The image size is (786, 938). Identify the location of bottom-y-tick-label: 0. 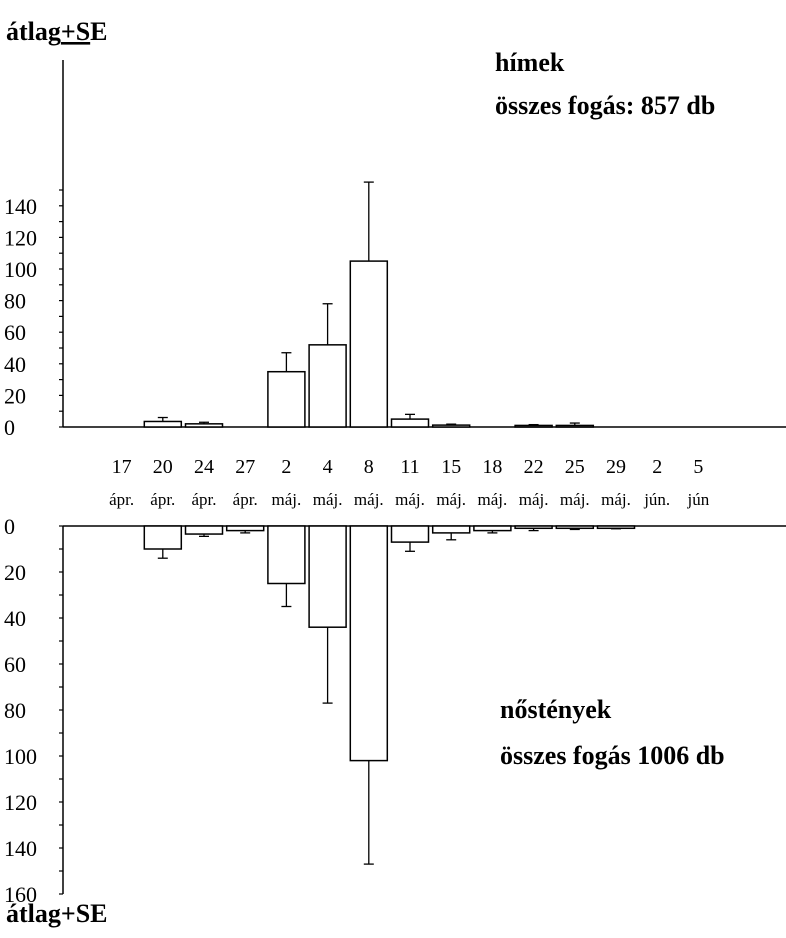
(9, 526).